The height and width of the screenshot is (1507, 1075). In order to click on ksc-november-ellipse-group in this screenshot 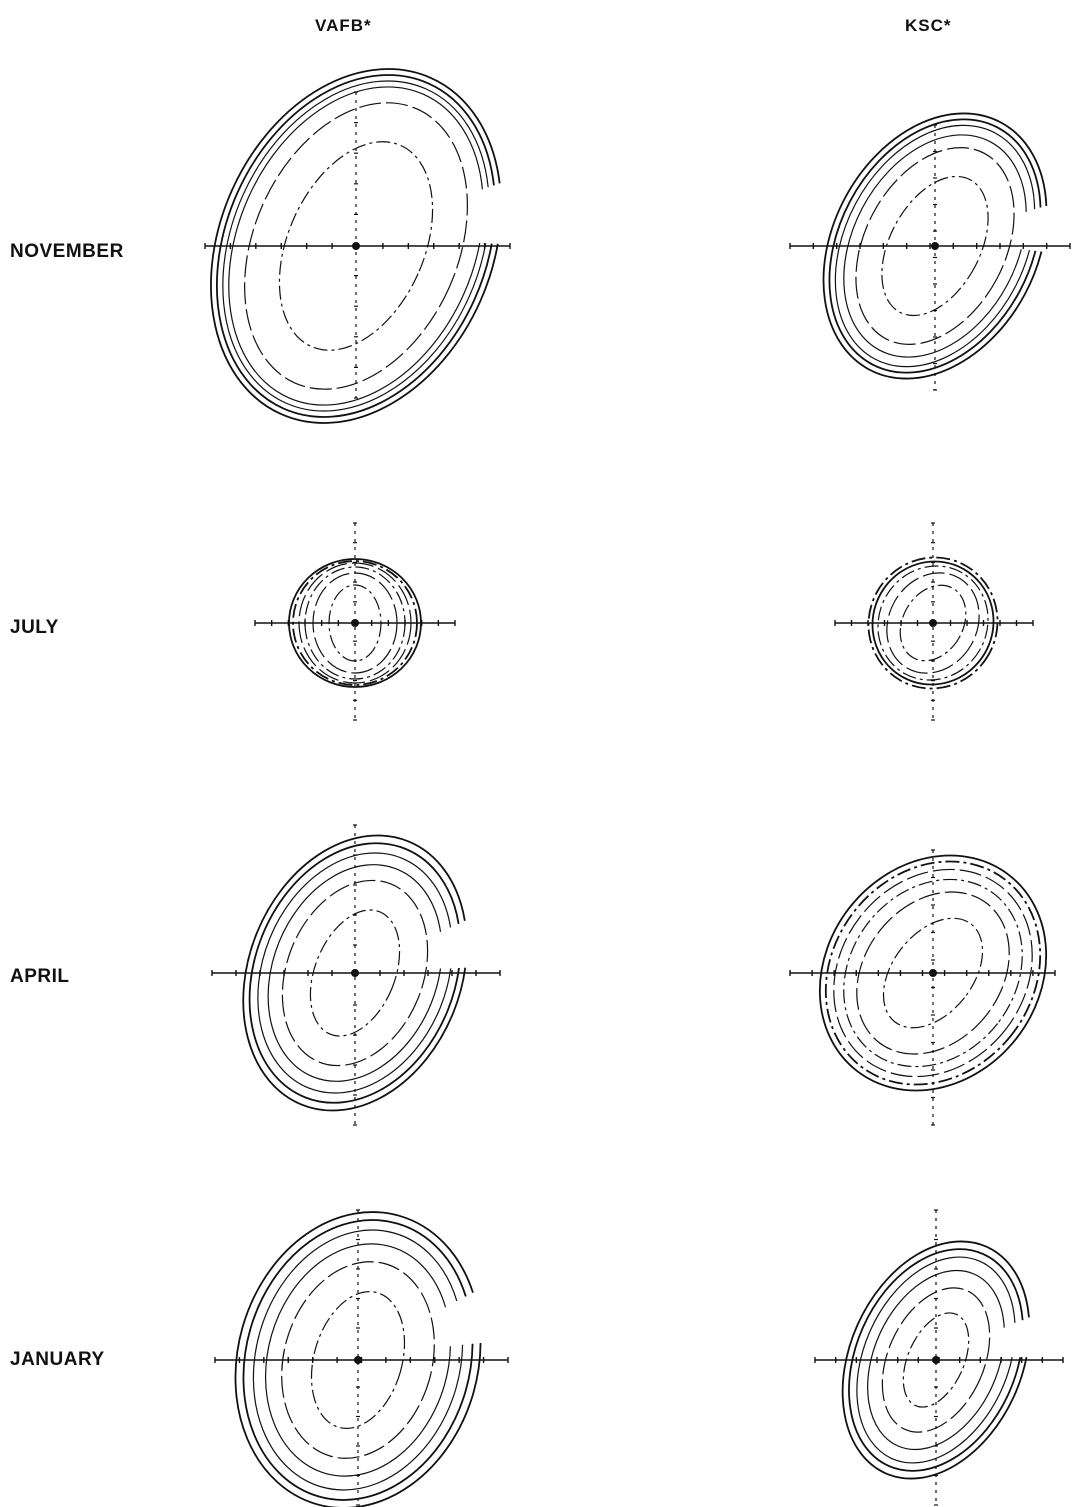, I will do `click(935, 246)`.